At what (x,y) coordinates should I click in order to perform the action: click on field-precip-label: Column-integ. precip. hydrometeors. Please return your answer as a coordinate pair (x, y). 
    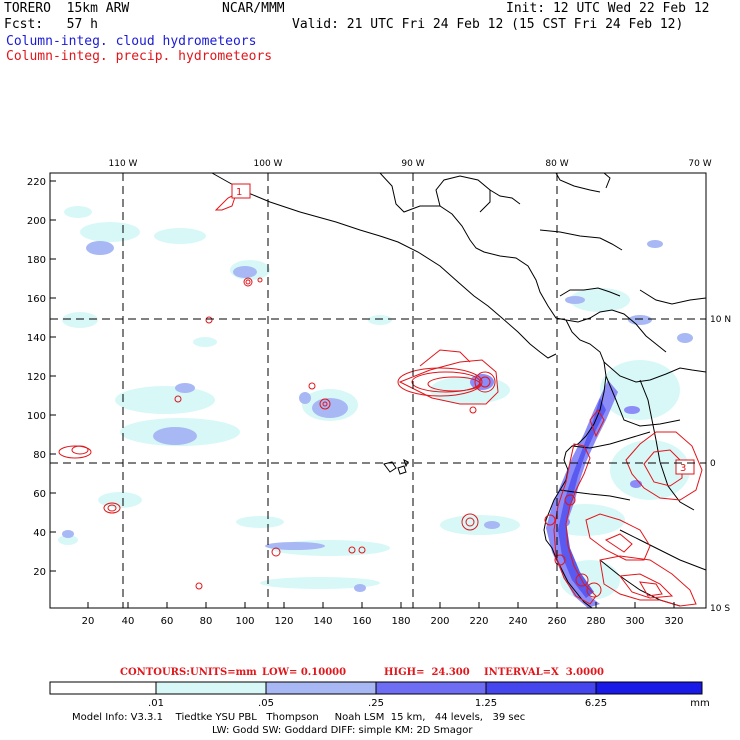
    Looking at the image, I should click on (139, 56).